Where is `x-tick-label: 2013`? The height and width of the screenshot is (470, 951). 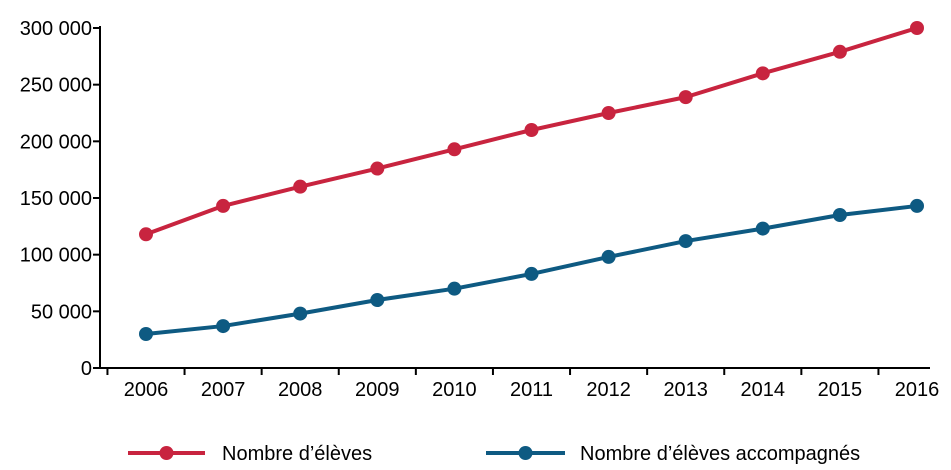 x-tick-label: 2013 is located at coordinates (685, 390).